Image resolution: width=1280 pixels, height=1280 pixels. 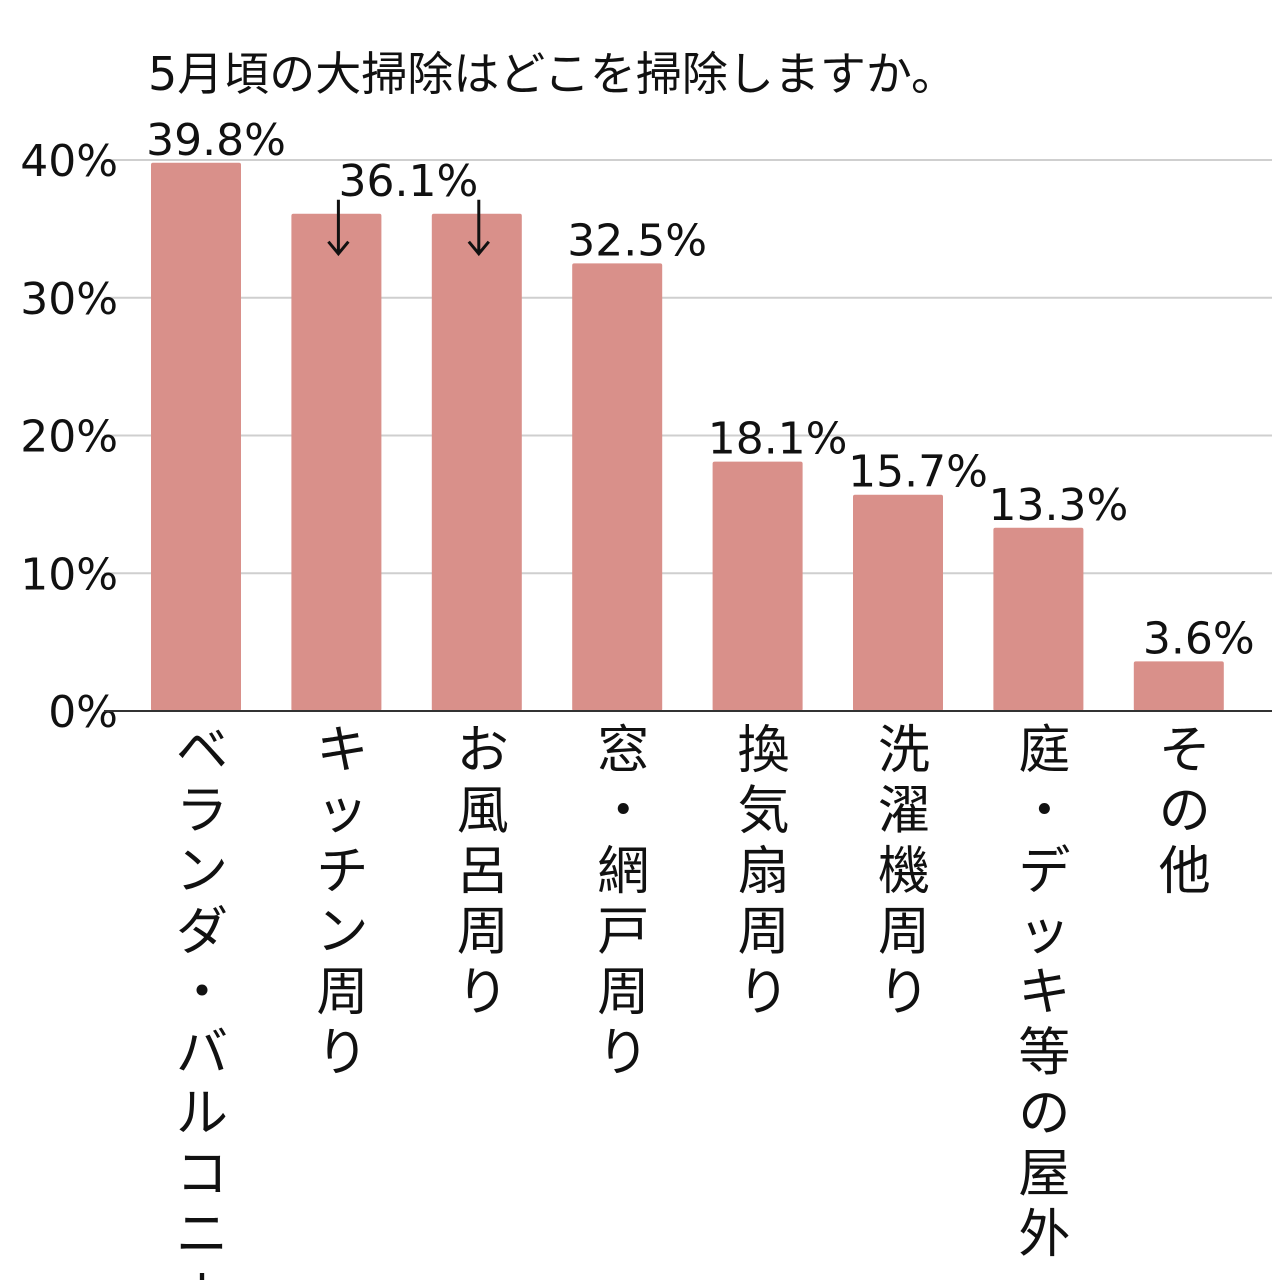 What do you see at coordinates (409, 181) in the screenshot?
I see `value-label: 36.1%` at bounding box center [409, 181].